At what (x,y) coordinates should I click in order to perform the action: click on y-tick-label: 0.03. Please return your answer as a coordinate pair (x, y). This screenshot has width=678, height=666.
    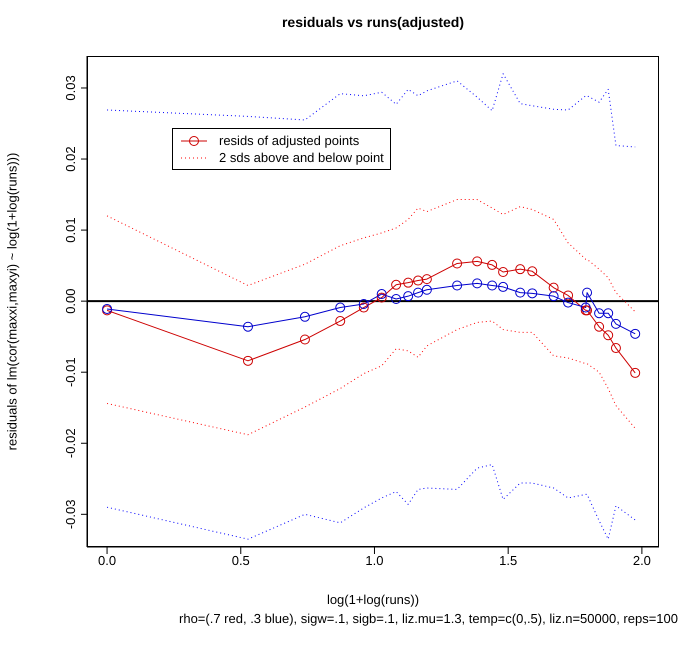
    Looking at the image, I should click on (70, 88).